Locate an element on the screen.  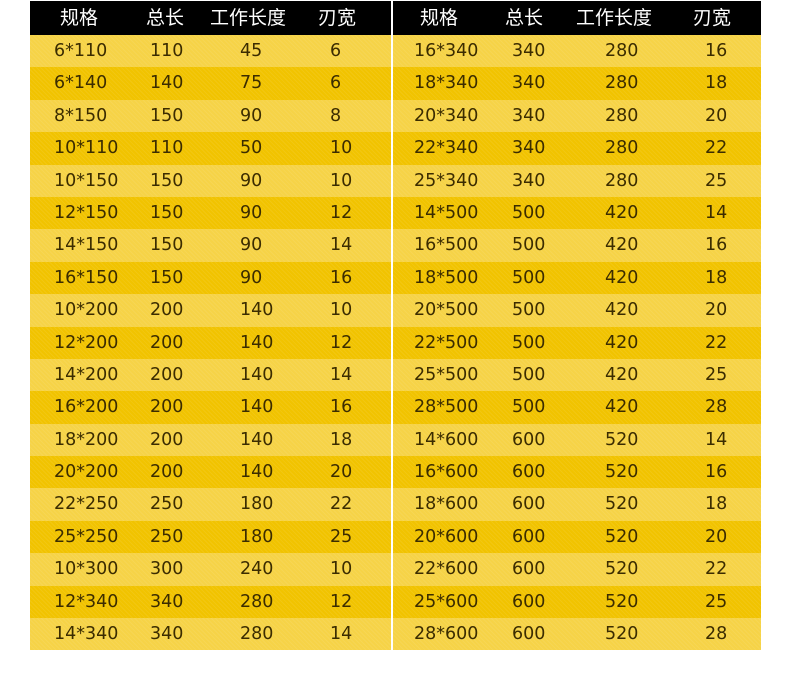
table-row: 6*110 110 45 6 16*340 340 280 16 is located at coordinates (395, 51).